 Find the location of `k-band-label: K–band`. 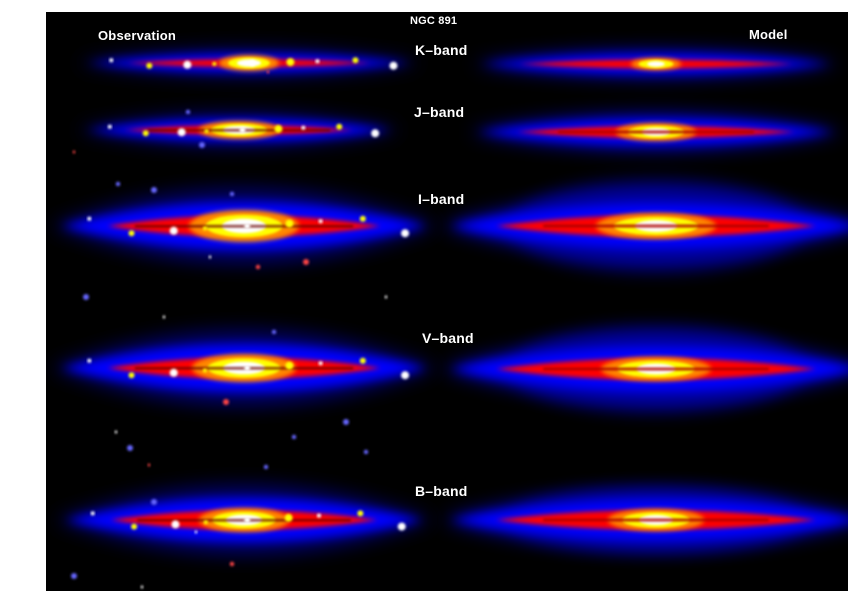

k-band-label: K–band is located at coordinates (441, 50).